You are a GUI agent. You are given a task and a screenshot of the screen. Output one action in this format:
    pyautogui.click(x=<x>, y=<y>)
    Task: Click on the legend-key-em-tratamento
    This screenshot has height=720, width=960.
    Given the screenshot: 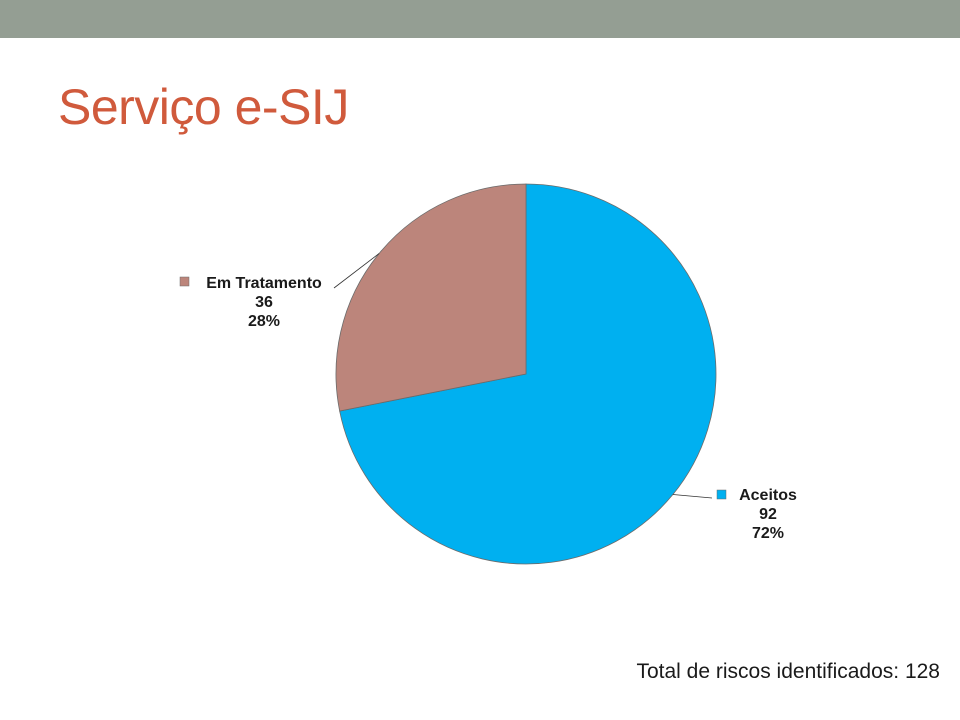 What is the action you would take?
    pyautogui.click(x=184, y=281)
    